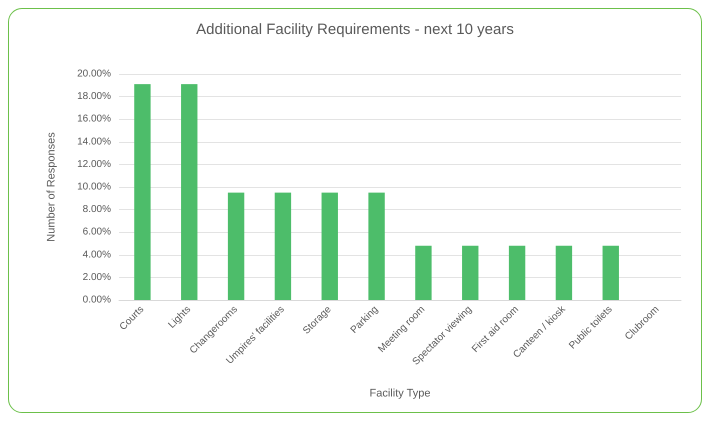 The height and width of the screenshot is (423, 712). I want to click on y-axis-title: Number of Responses, so click(52, 187).